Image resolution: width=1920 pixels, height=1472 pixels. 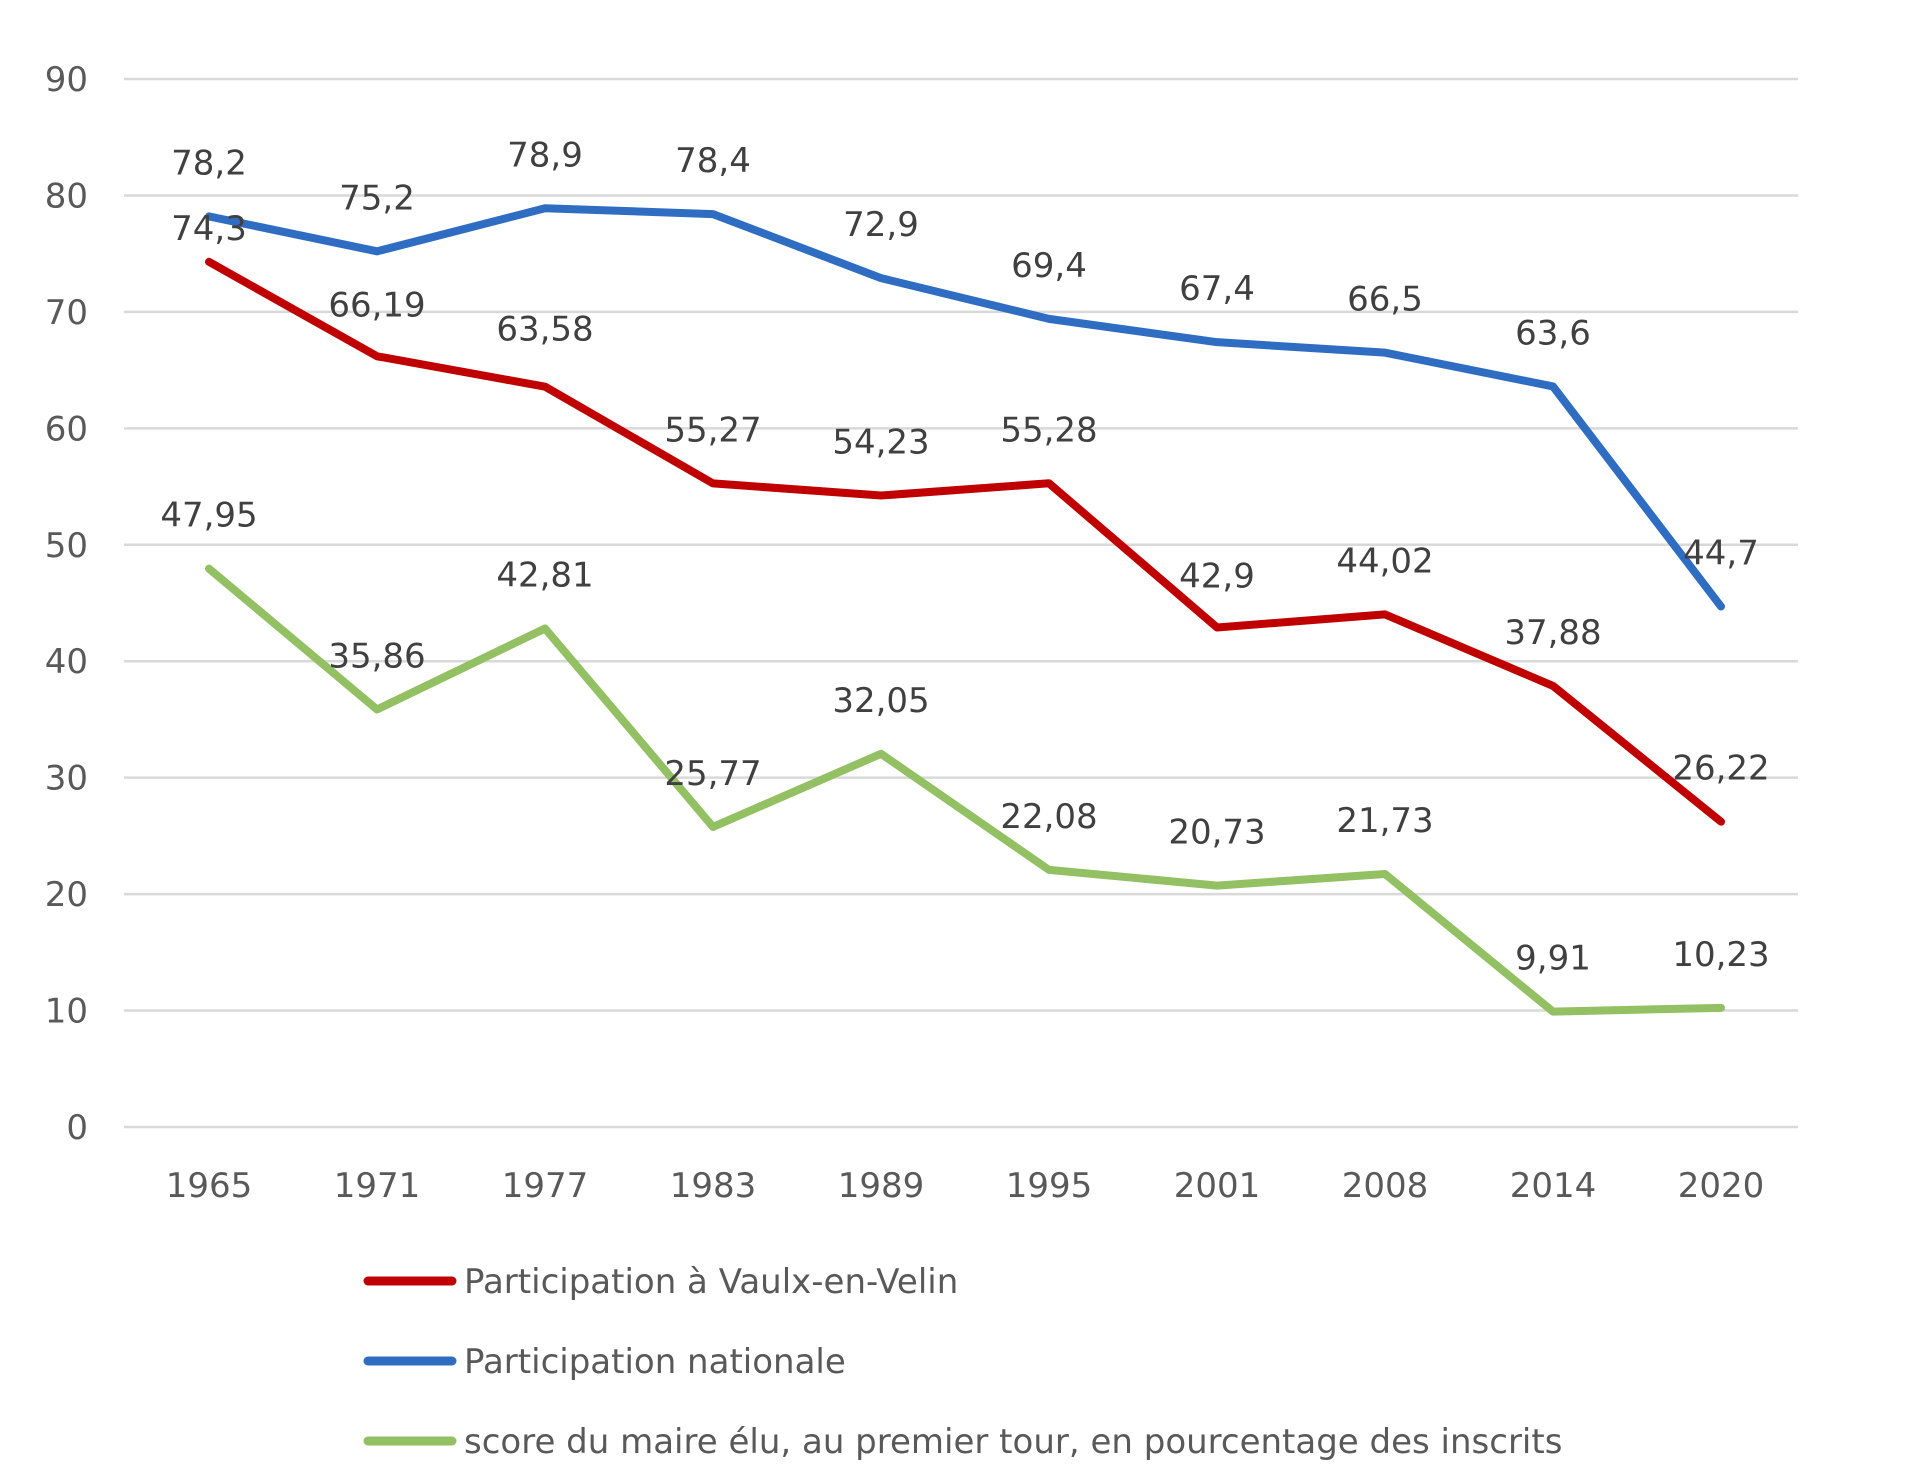 I want to click on y-tick-label: 80, so click(x=66, y=196).